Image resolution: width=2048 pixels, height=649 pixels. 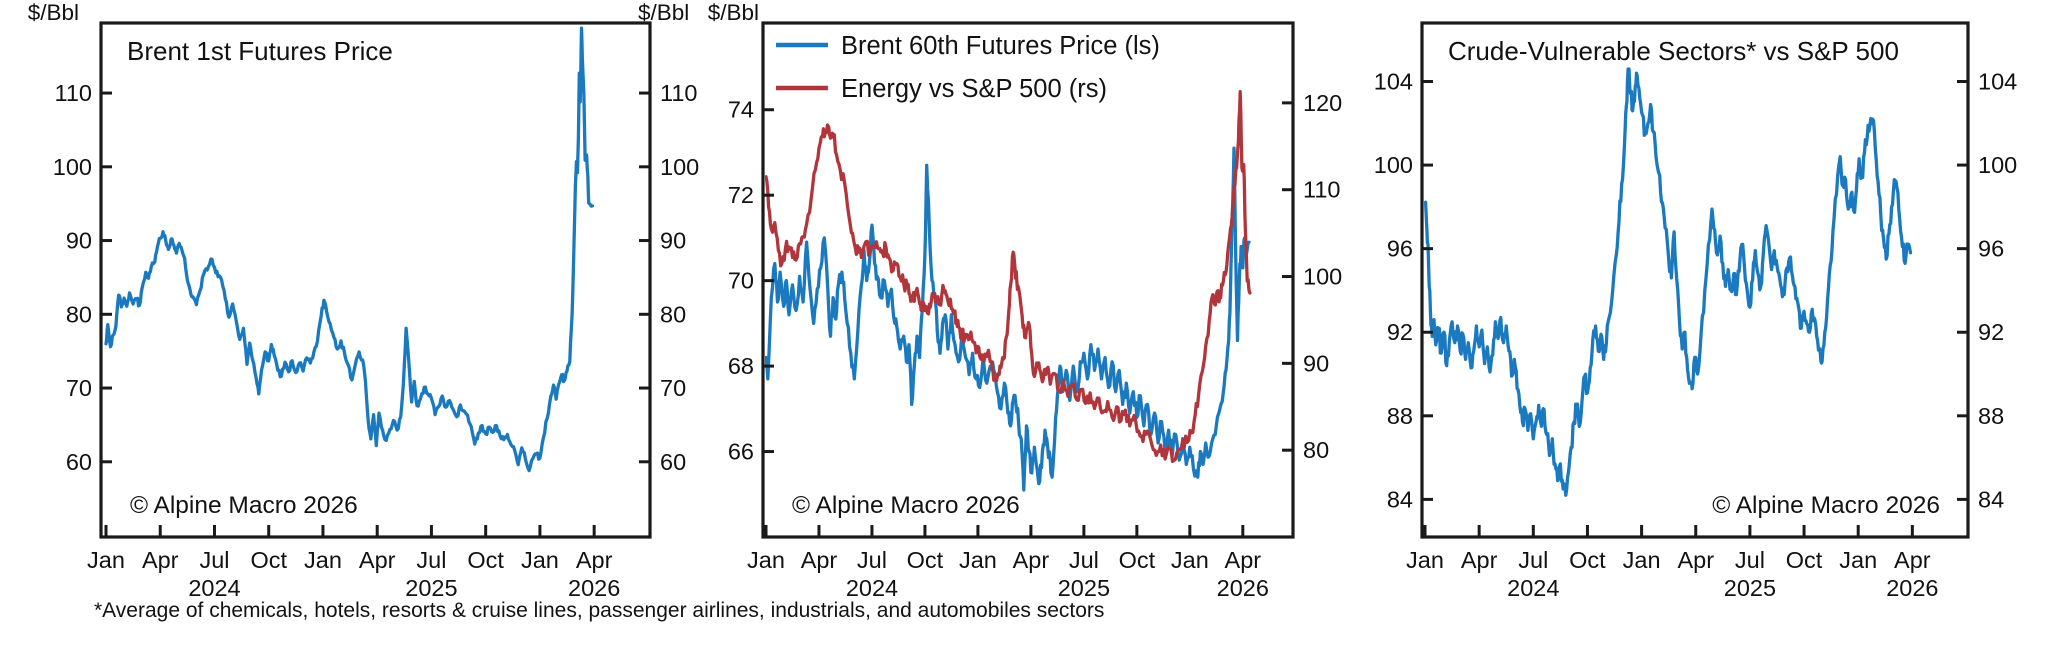 I want to click on y-axis-unit-right: $/Bbl, so click(x=663, y=12).